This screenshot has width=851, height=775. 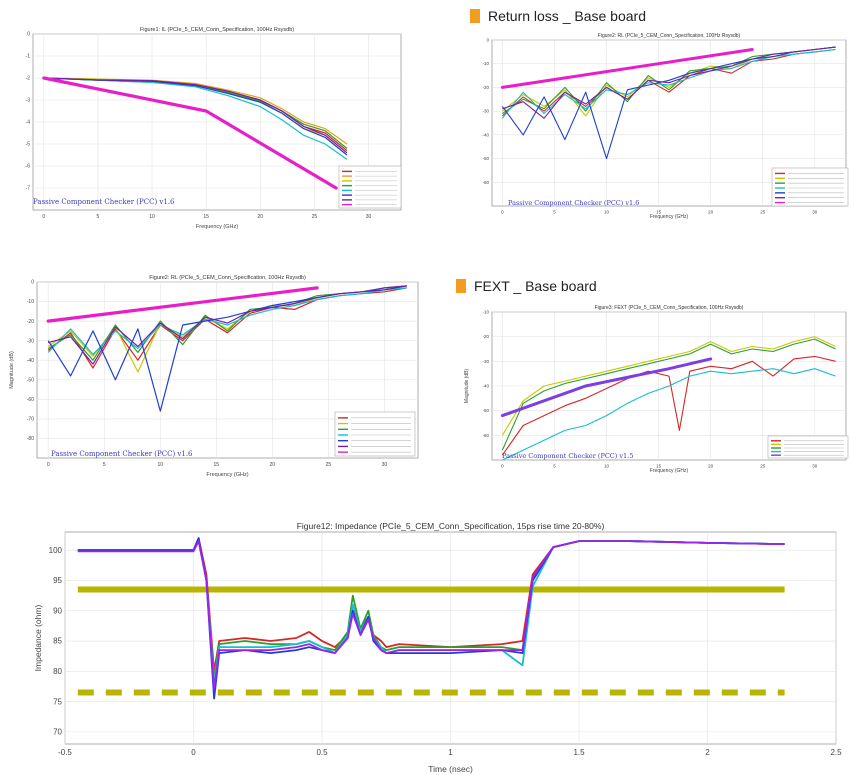 What do you see at coordinates (707, 752) in the screenshot?
I see `x-tick-label: 2` at bounding box center [707, 752].